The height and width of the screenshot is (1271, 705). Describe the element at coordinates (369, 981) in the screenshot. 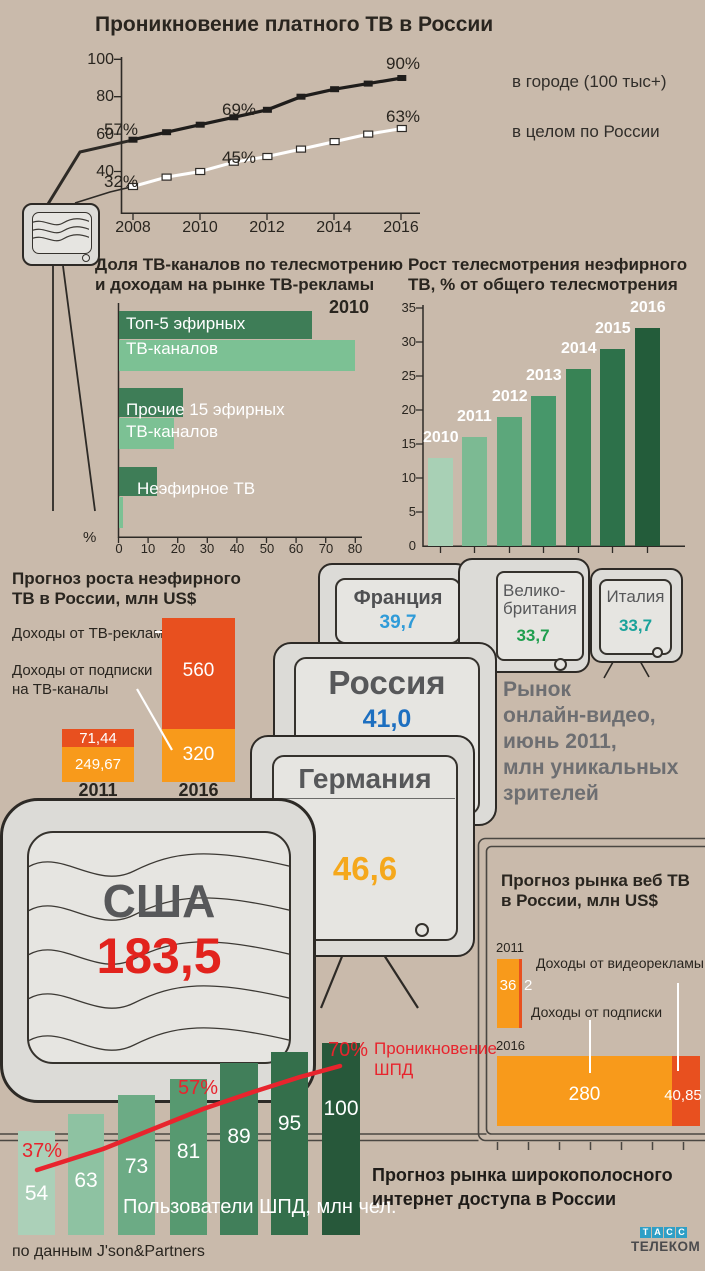

I see `germany-tv-legs` at that location.